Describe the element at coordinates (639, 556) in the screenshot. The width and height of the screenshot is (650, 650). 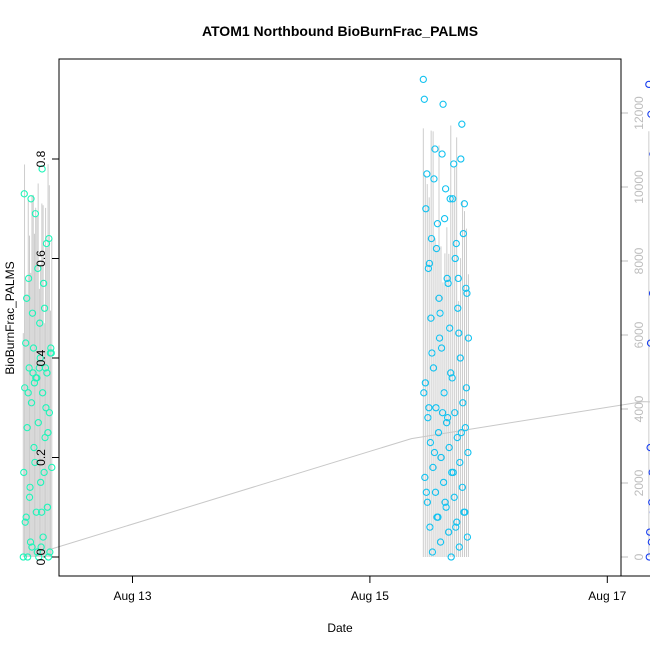
I see `y2-tick-label: 0` at that location.